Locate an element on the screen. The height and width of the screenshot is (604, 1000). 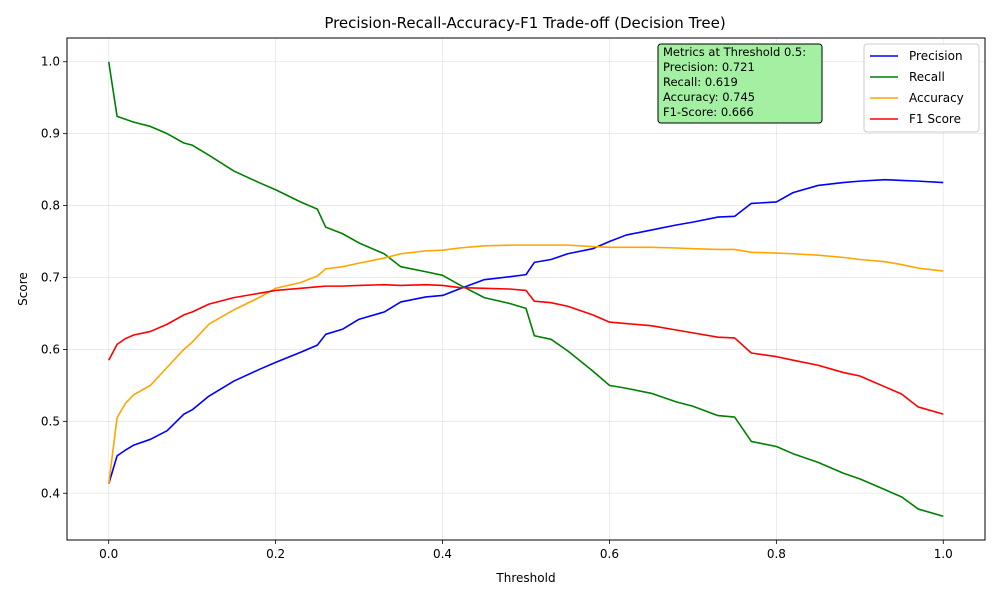
y-axis-ticks: 0.4 0.5 0.6 0.7 0.8 0.9 1.0 is located at coordinates (54, 277).